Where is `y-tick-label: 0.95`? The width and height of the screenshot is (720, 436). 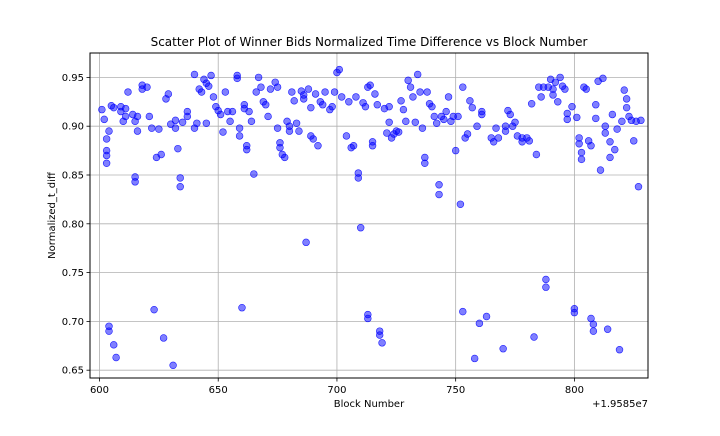 y-tick-label: 0.95 is located at coordinates (73, 78).